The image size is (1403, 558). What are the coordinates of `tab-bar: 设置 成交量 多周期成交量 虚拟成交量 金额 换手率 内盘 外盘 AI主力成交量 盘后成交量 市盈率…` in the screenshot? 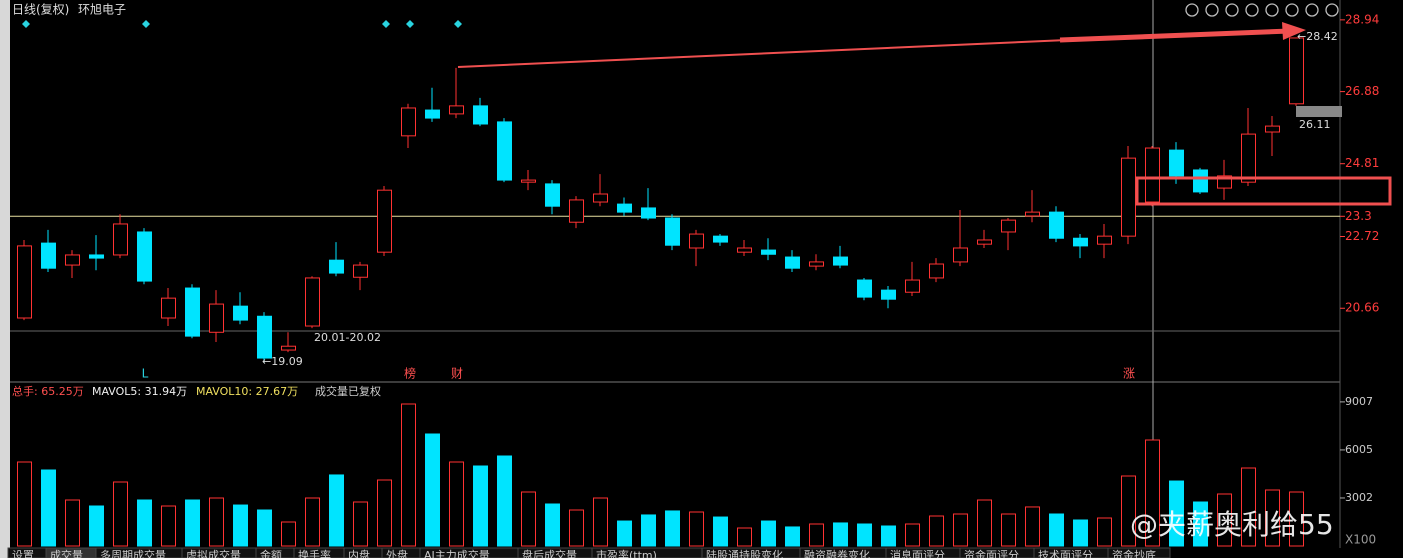 It's located at (589, 552).